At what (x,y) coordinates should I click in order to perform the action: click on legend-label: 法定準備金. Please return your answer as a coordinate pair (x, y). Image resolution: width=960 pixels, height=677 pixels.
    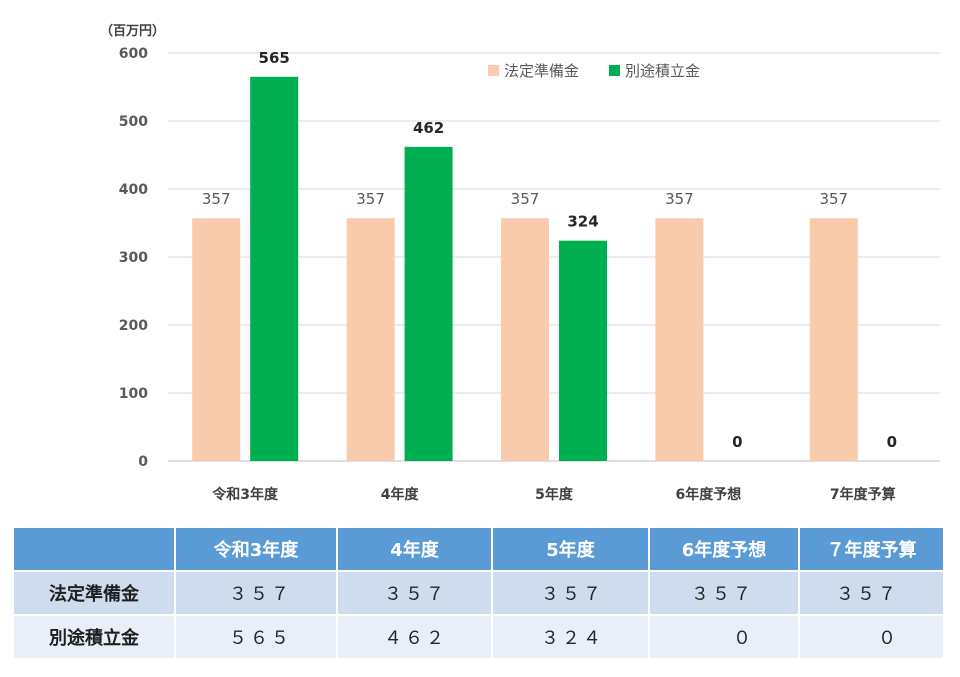
    Looking at the image, I should click on (541, 71).